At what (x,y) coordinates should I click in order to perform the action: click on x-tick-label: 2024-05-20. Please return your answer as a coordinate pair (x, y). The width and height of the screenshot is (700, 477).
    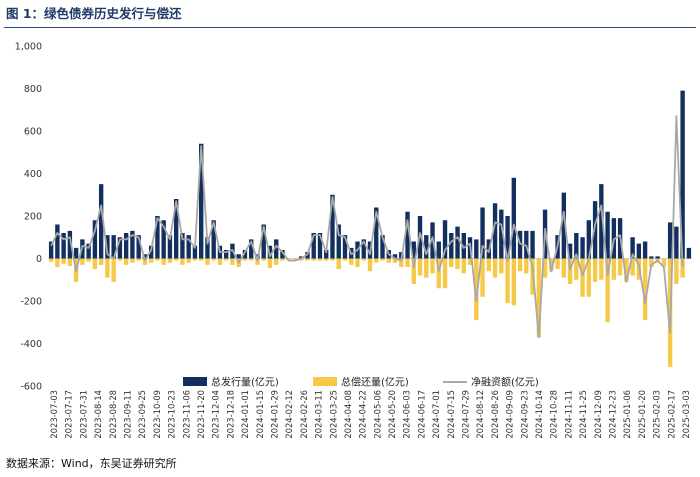
    Looking at the image, I should click on (392, 414).